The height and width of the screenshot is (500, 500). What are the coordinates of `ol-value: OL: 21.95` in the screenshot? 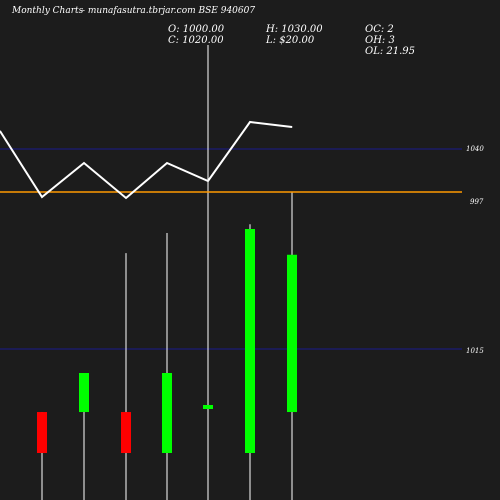 It's located at (390, 51).